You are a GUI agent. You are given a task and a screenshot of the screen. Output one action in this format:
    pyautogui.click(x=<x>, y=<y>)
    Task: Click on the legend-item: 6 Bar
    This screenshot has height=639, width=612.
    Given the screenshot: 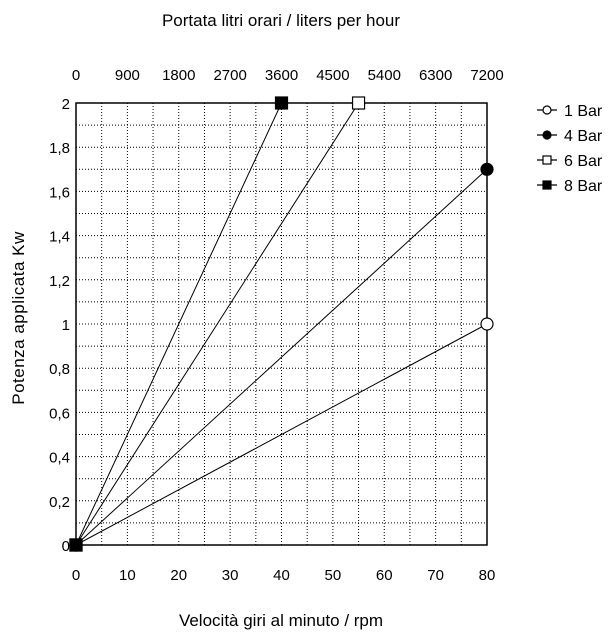 What is the action you would take?
    pyautogui.click(x=570, y=161)
    